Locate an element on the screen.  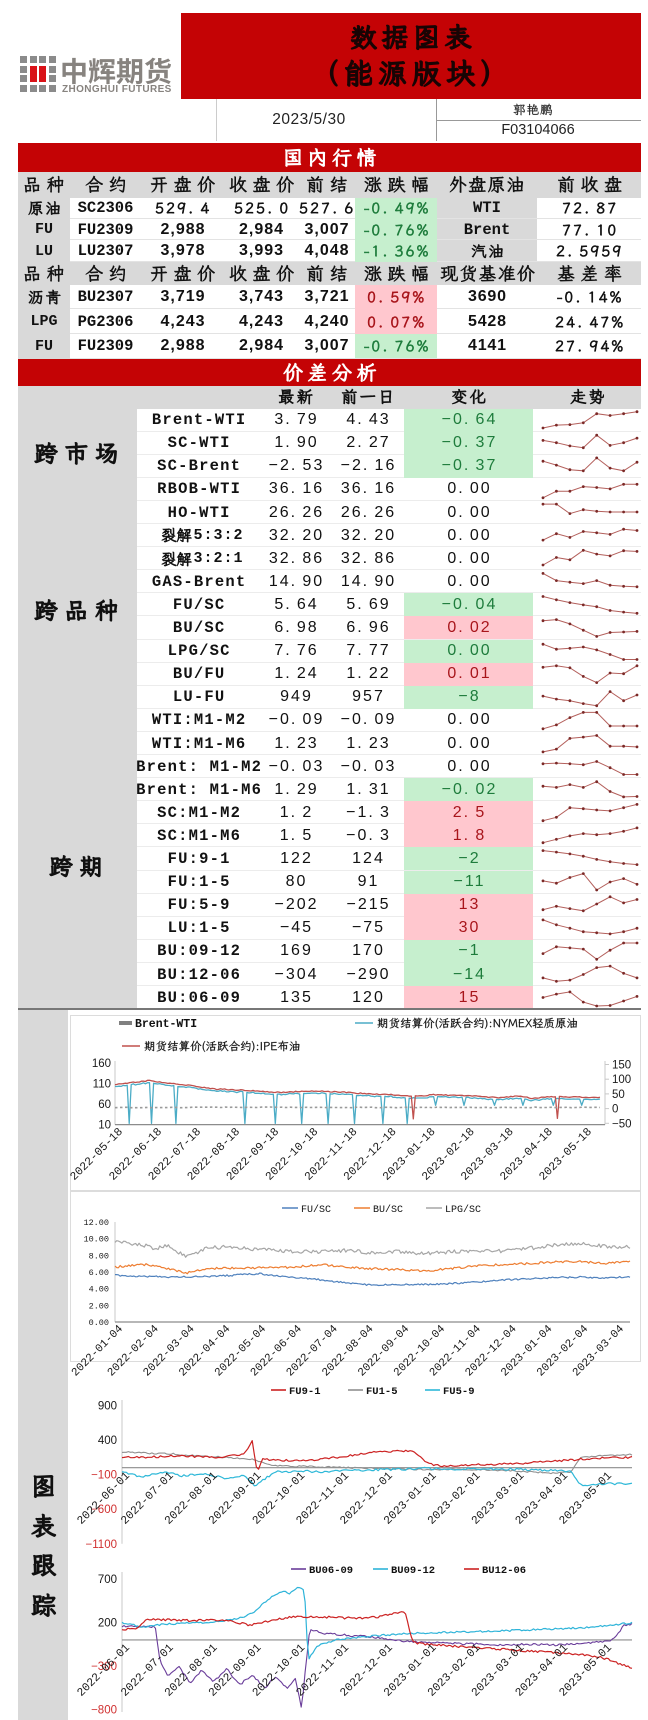
svg-text: 100 is located at coordinates (621, 1080).